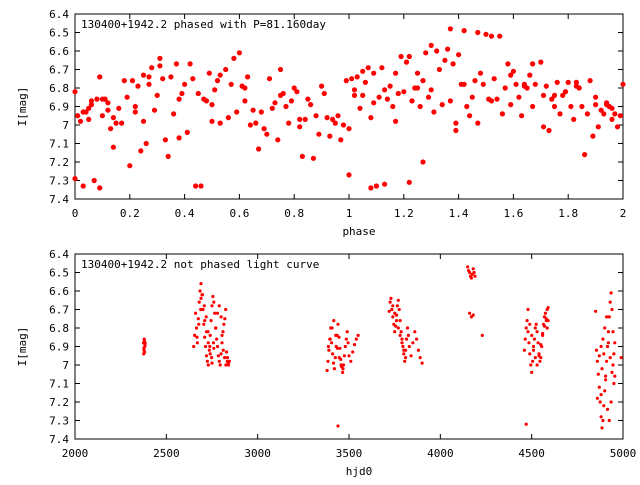 The image size is (640, 485). What do you see at coordinates (359, 471) in the screenshot?
I see `unphased-x-axis-label: hjd0` at bounding box center [359, 471].